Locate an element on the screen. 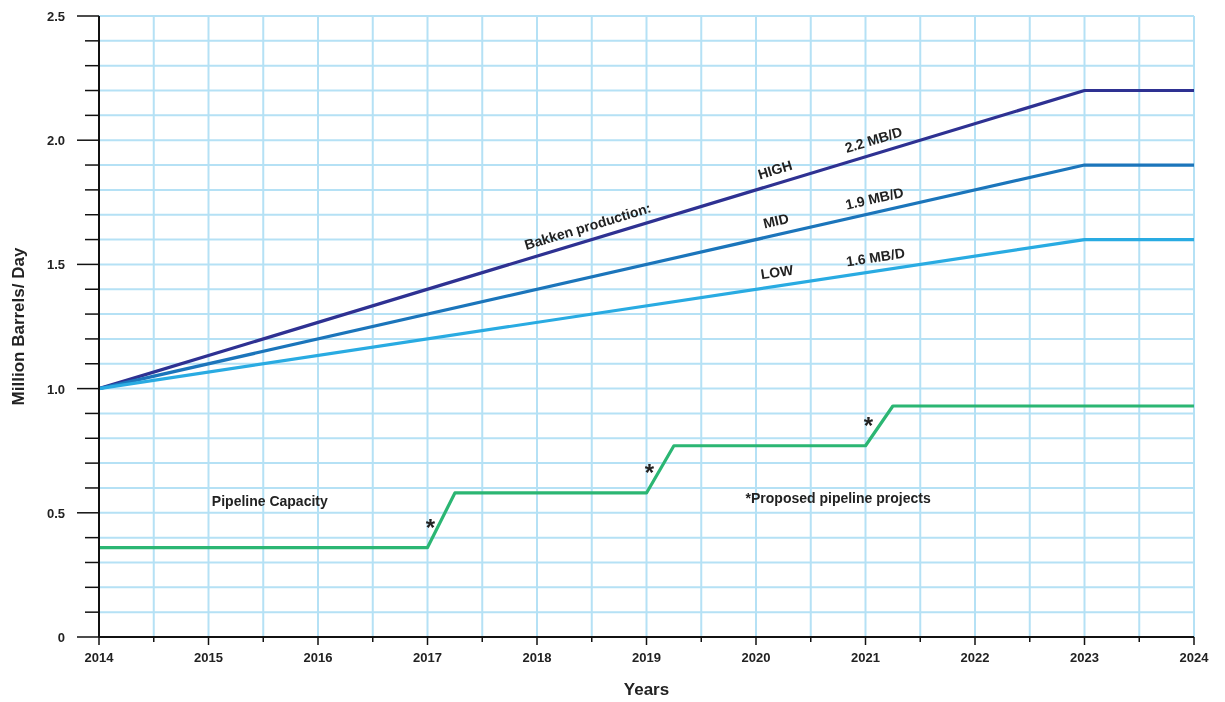 Image resolution: width=1225 pixels, height=702 pixels. x-axis-title: Years is located at coordinates (646, 689).